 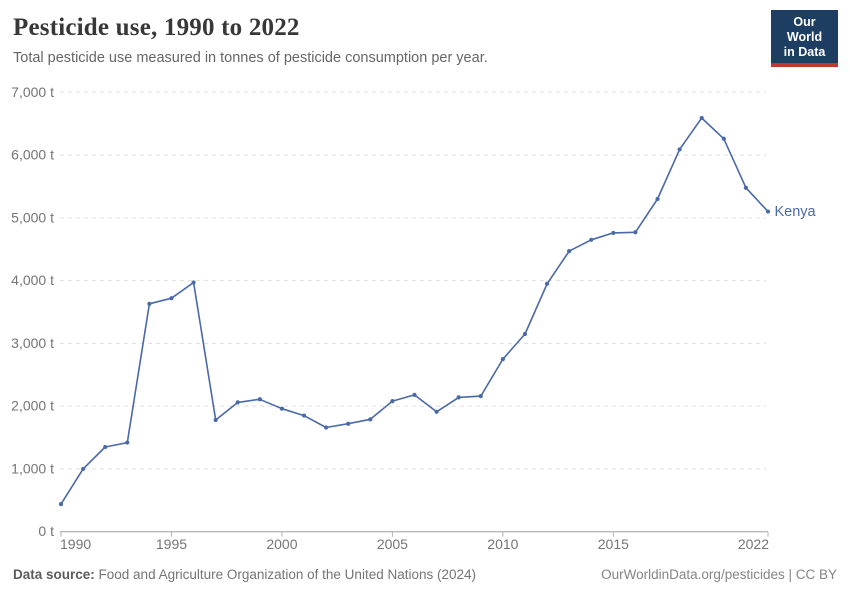 I want to click on x-axis-tick-label: 1990, so click(x=75, y=544).